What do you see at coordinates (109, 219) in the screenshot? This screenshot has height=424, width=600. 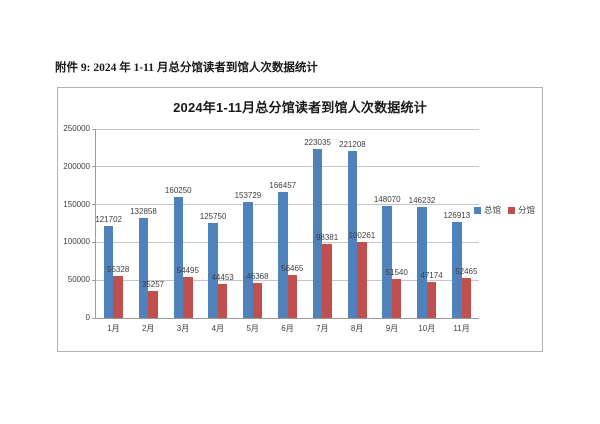 I see `bar-value-label: 121702` at bounding box center [109, 219].